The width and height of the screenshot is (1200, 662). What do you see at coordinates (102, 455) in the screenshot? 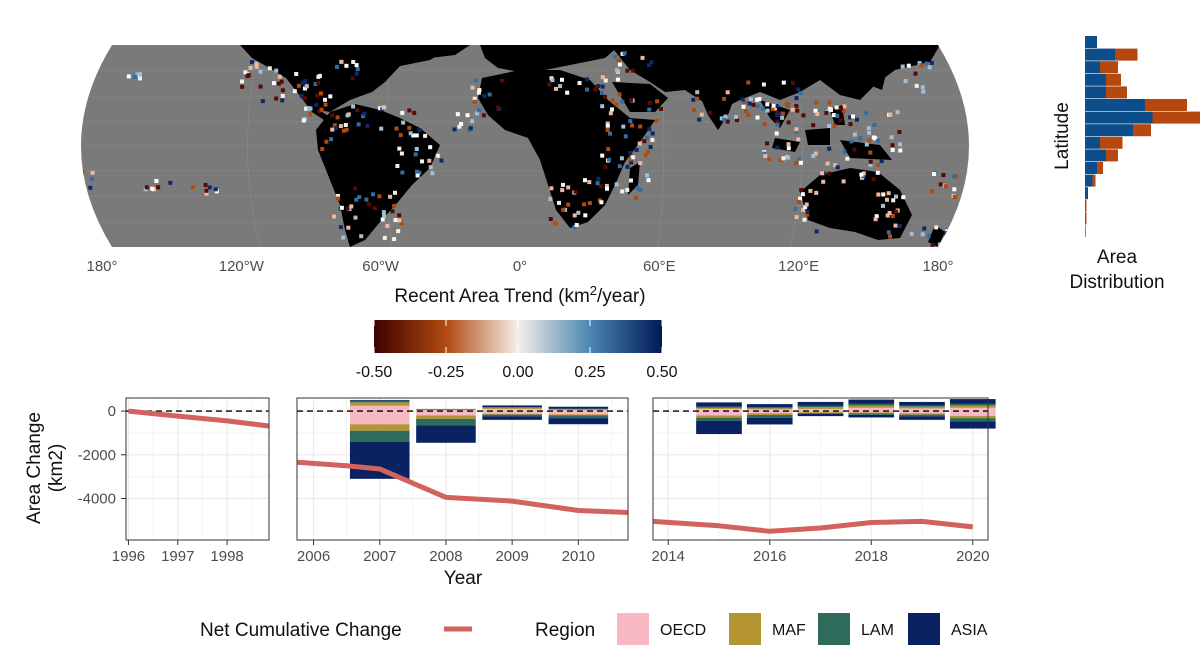
I see `area-change-y-ticks: 0 -2000 -4000` at bounding box center [102, 455].